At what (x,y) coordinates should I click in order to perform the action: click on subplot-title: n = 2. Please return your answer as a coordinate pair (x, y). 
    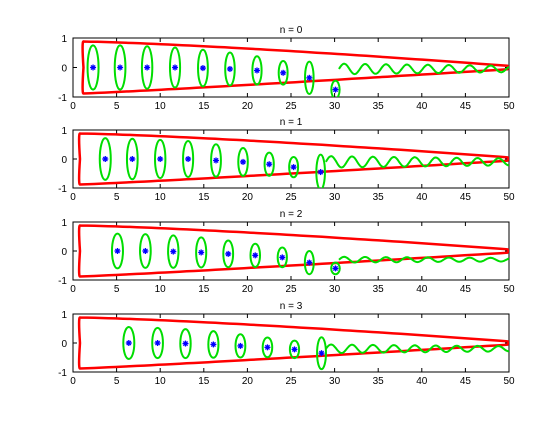
    Looking at the image, I should click on (291, 214).